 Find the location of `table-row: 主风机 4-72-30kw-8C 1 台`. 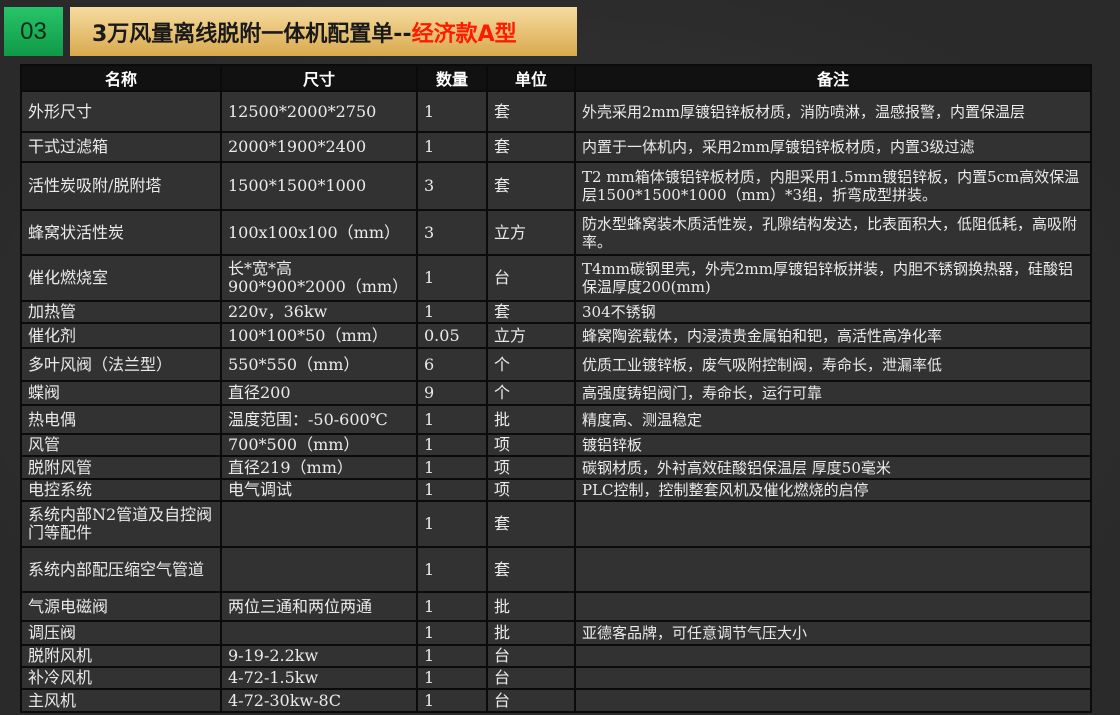

table-row: 主风机 4-72-30kw-8C 1 台 is located at coordinates (556, 700).